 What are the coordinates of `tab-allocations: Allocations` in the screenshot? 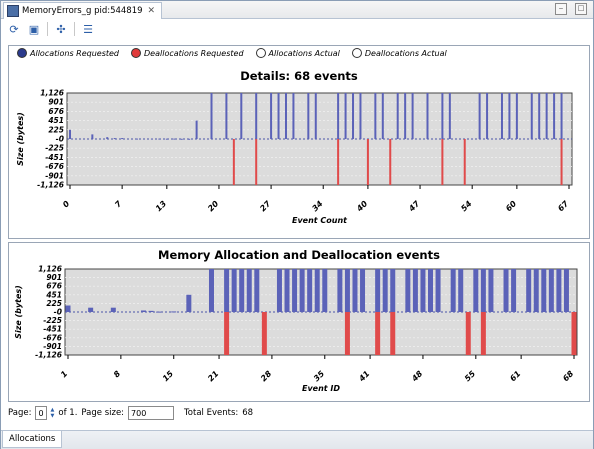 It's located at (32, 439).